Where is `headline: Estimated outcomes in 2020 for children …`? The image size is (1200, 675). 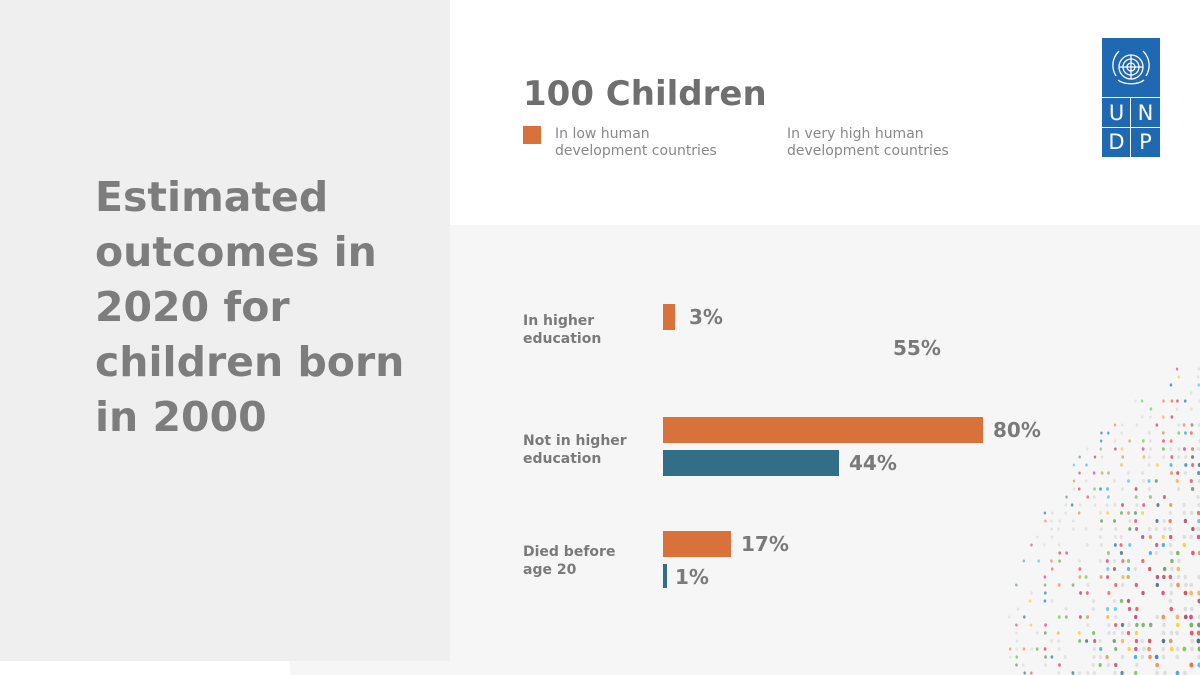 headline: Estimated outcomes in 2020 for children … is located at coordinates (250, 307).